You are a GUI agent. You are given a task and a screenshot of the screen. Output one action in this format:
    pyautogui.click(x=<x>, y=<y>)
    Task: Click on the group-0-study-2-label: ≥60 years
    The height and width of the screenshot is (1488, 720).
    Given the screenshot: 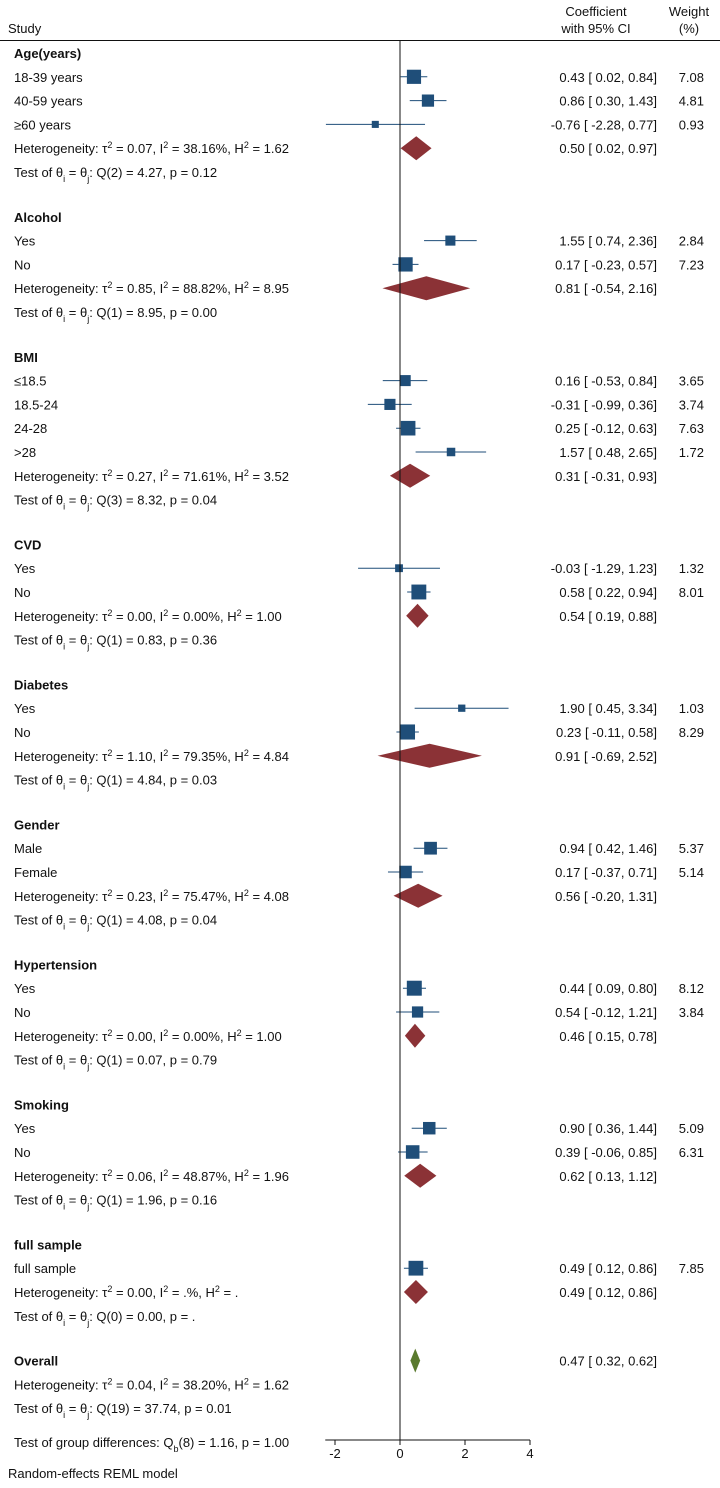 What is the action you would take?
    pyautogui.click(x=42, y=124)
    